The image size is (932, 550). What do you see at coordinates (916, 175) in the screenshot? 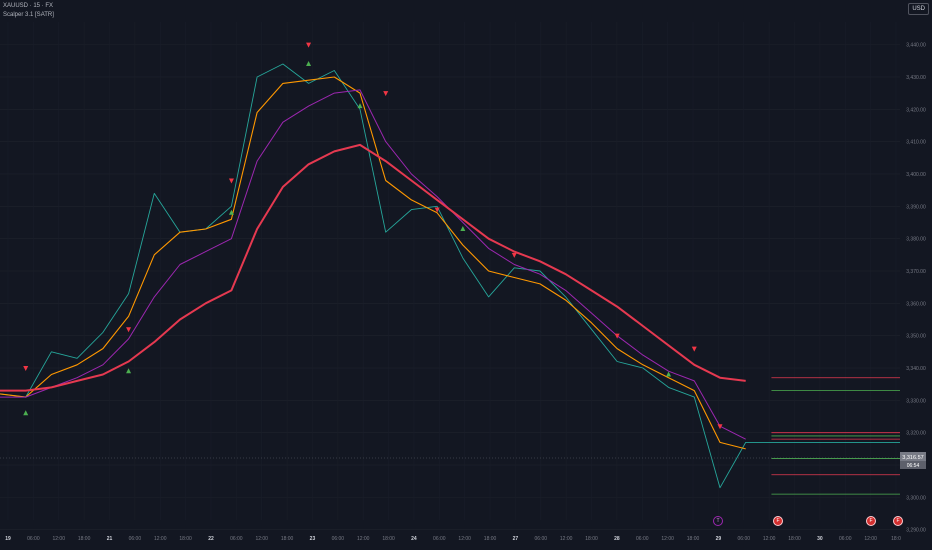
I see `price-tick-label: 3,400.00` at bounding box center [916, 175].